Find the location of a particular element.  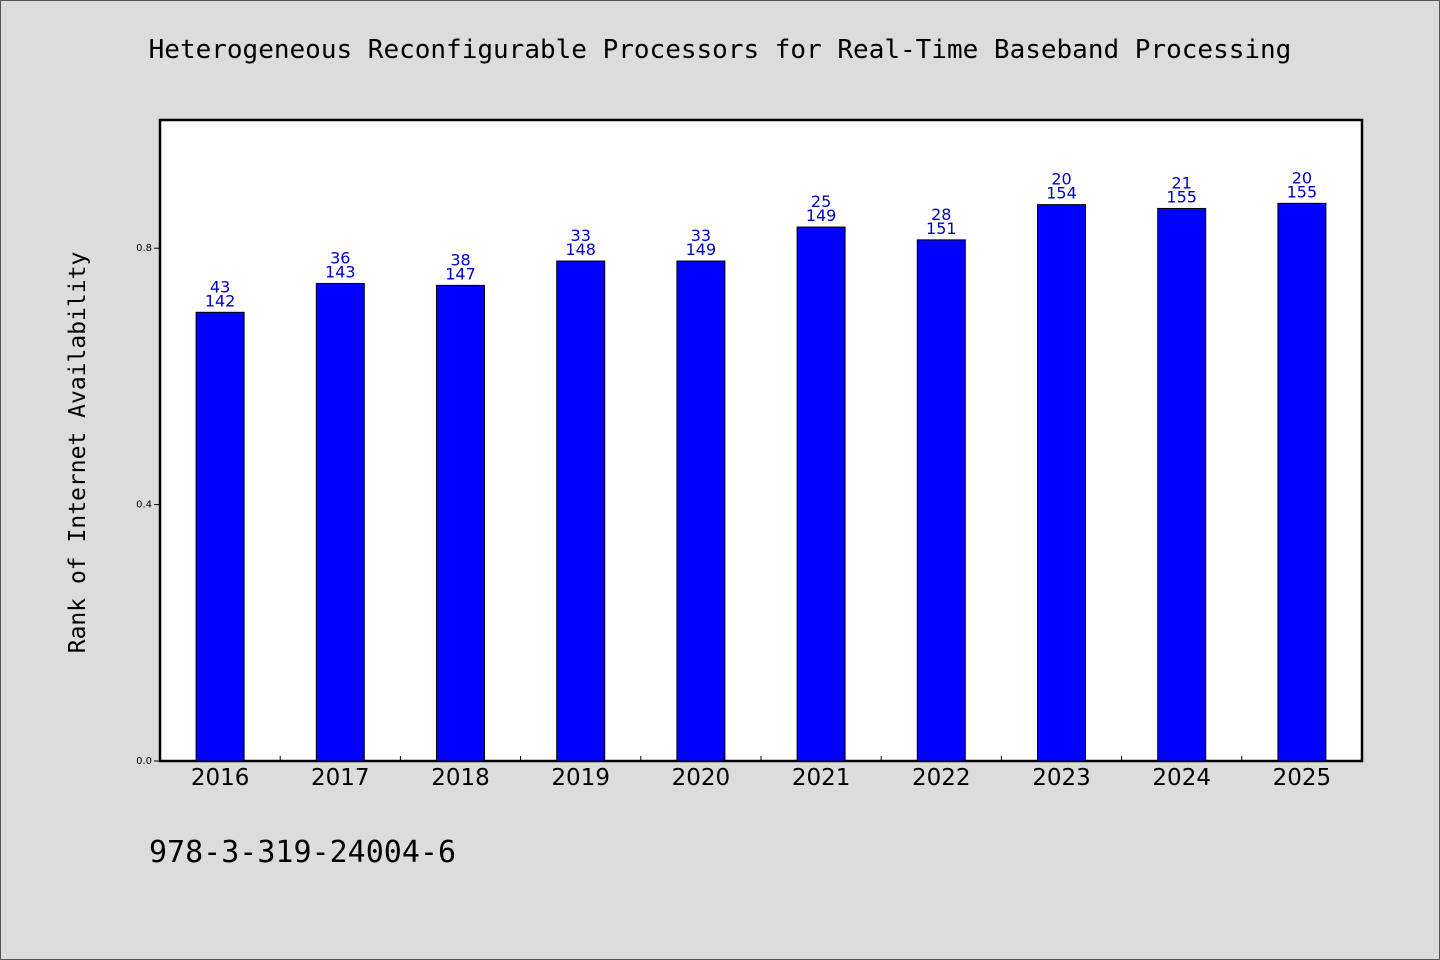

bar-label-bottom: 143 is located at coordinates (340, 271).